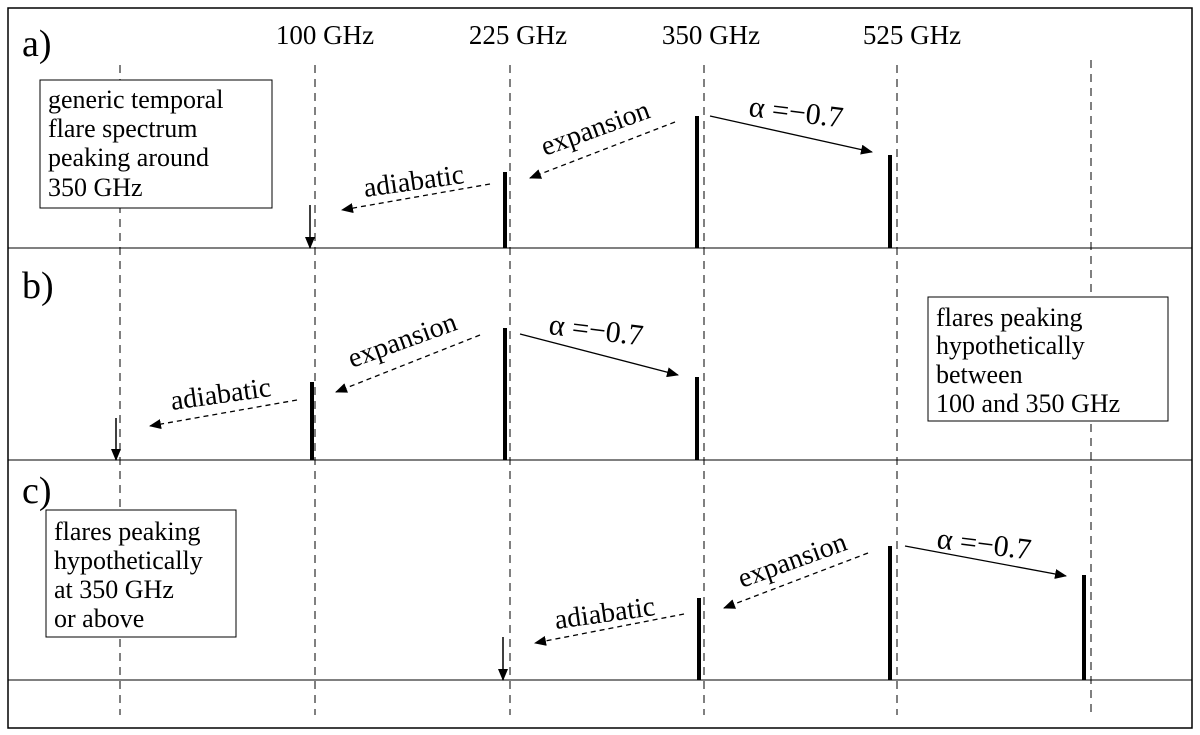  What do you see at coordinates (127, 531) in the screenshot?
I see `info-box-c-line-1: flares peaking` at bounding box center [127, 531].